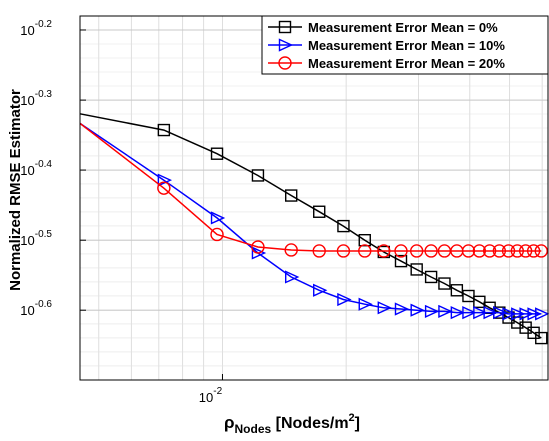 The image size is (549, 441). What do you see at coordinates (403, 27) in the screenshot?
I see `legend-label: Measurement Error Mean = 0%` at bounding box center [403, 27].